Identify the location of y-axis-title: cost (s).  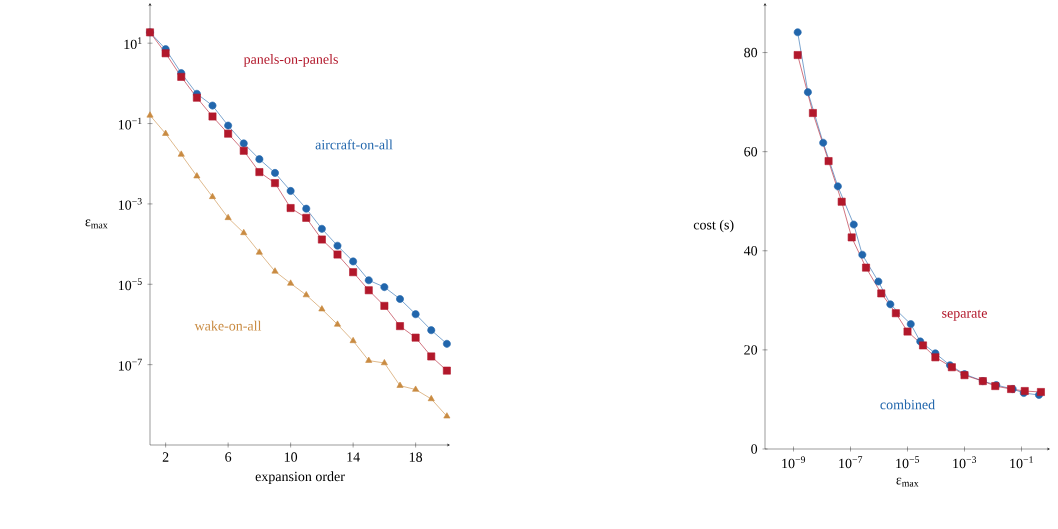
(713, 226).